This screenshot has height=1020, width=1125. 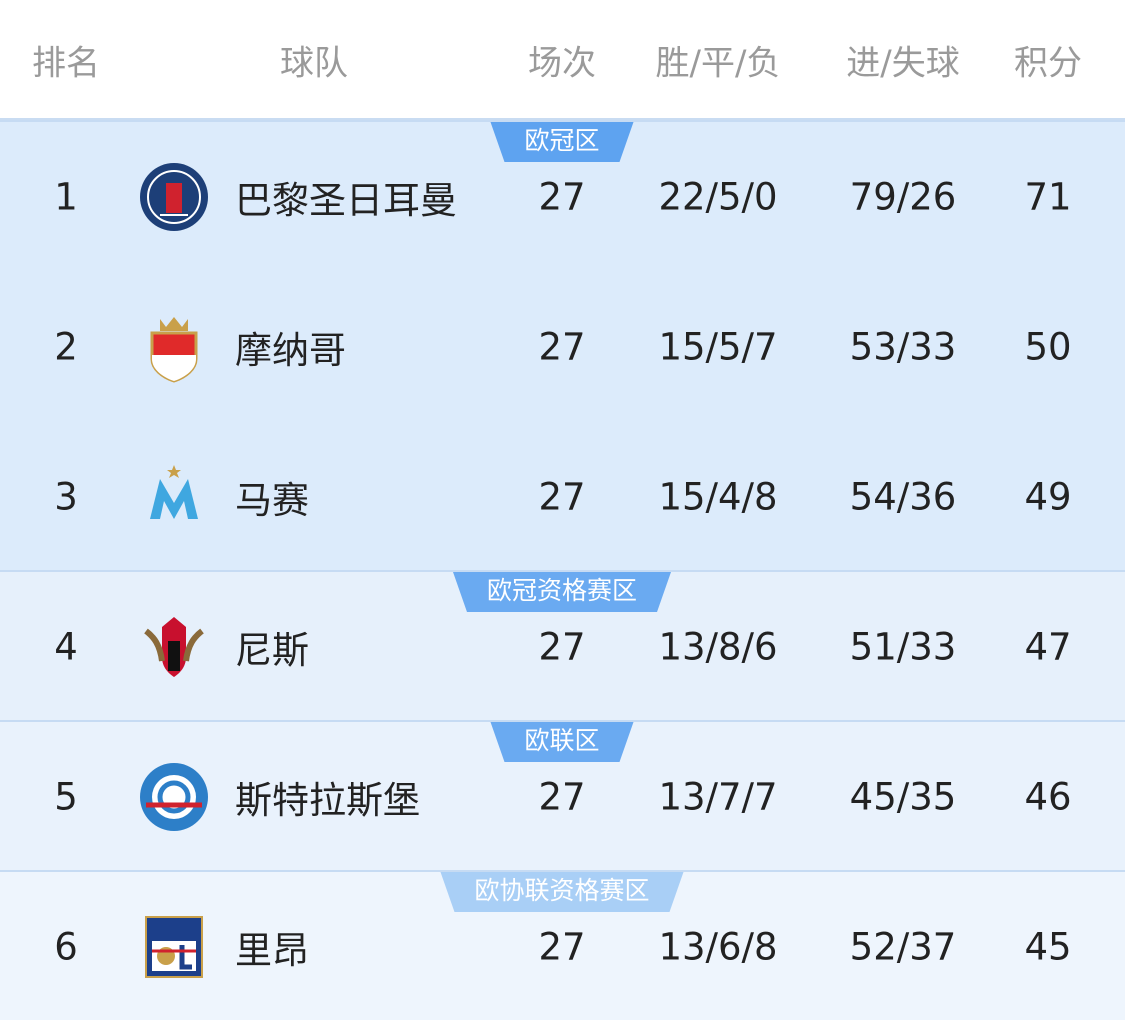 What do you see at coordinates (66, 947) in the screenshot?
I see `rank: 6` at bounding box center [66, 947].